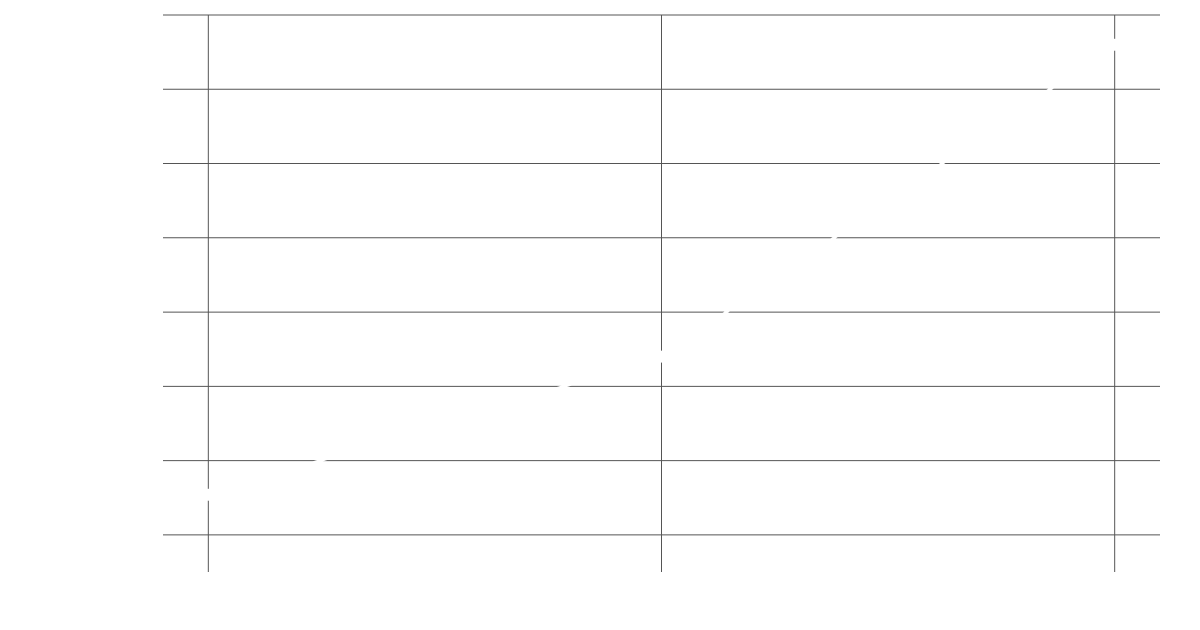 The image size is (1200, 630). Describe the element at coordinates (151, 237) in the screenshot. I see `y-tick-label: 4` at that location.